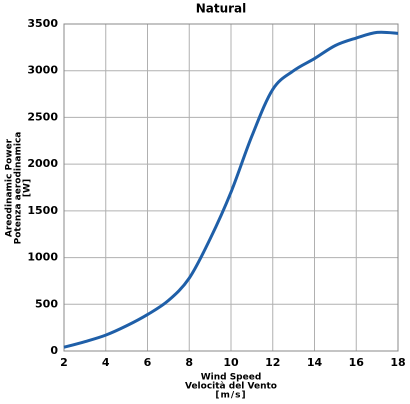 This screenshot has height=404, width=410. I want to click on x-tick-label: 4, so click(106, 362).